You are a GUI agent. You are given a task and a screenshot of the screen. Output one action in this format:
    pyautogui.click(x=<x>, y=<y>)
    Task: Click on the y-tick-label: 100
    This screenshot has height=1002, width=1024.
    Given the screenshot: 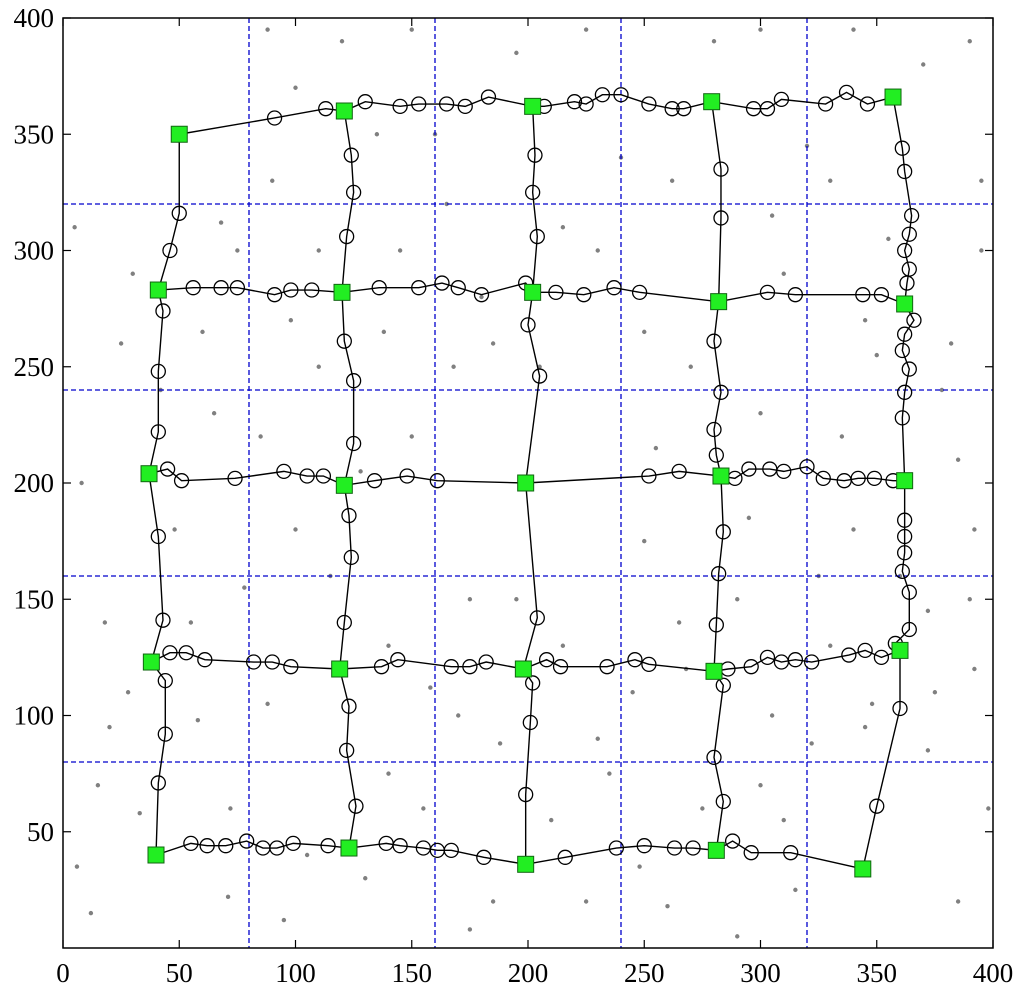 What is the action you would take?
    pyautogui.click(x=34, y=716)
    